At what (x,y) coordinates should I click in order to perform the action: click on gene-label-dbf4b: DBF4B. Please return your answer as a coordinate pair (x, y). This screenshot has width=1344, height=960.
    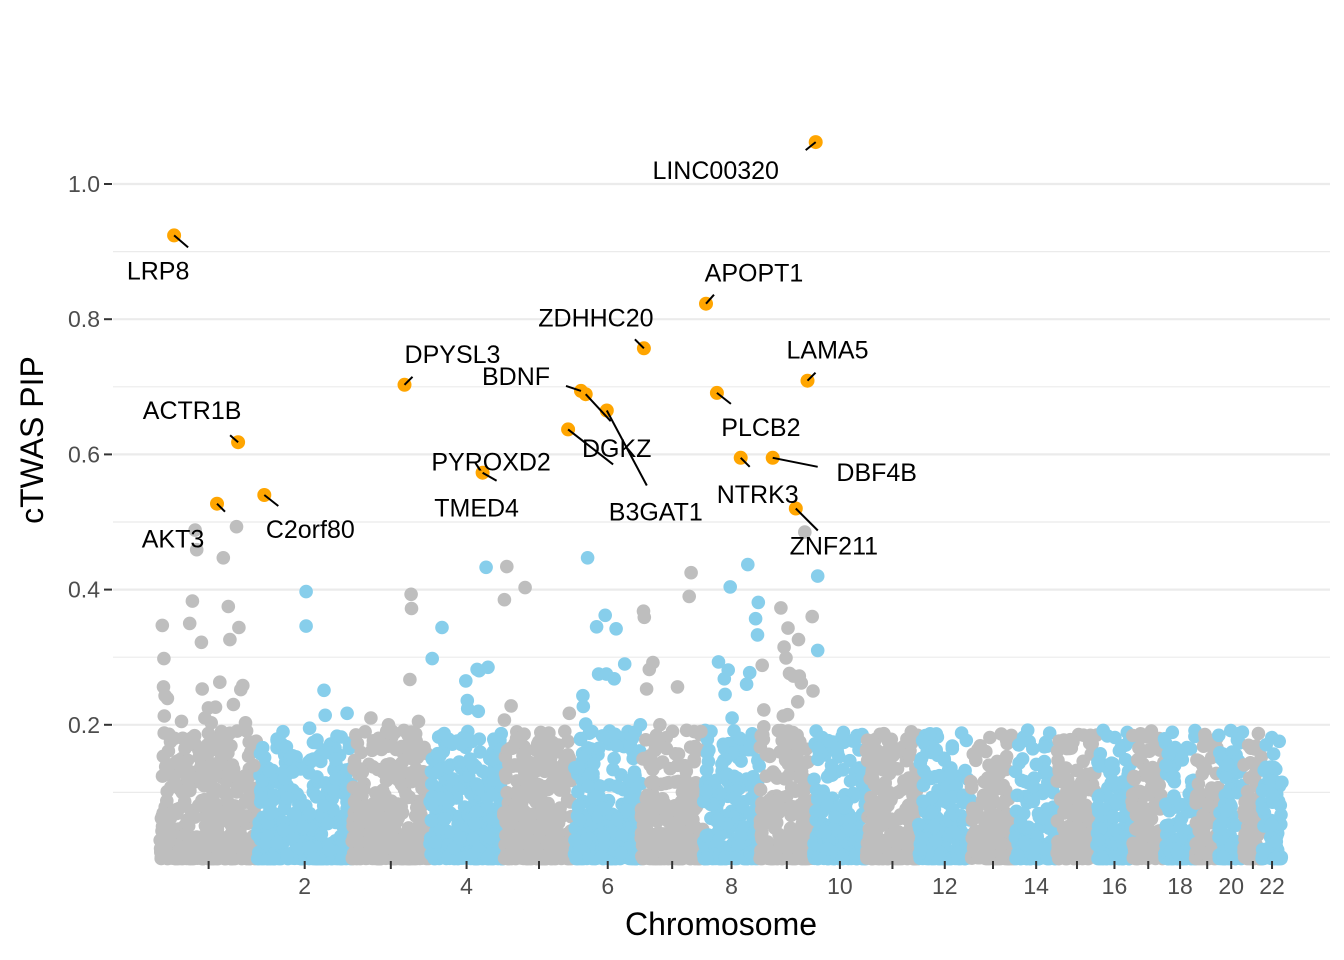
    Looking at the image, I should click on (876, 473).